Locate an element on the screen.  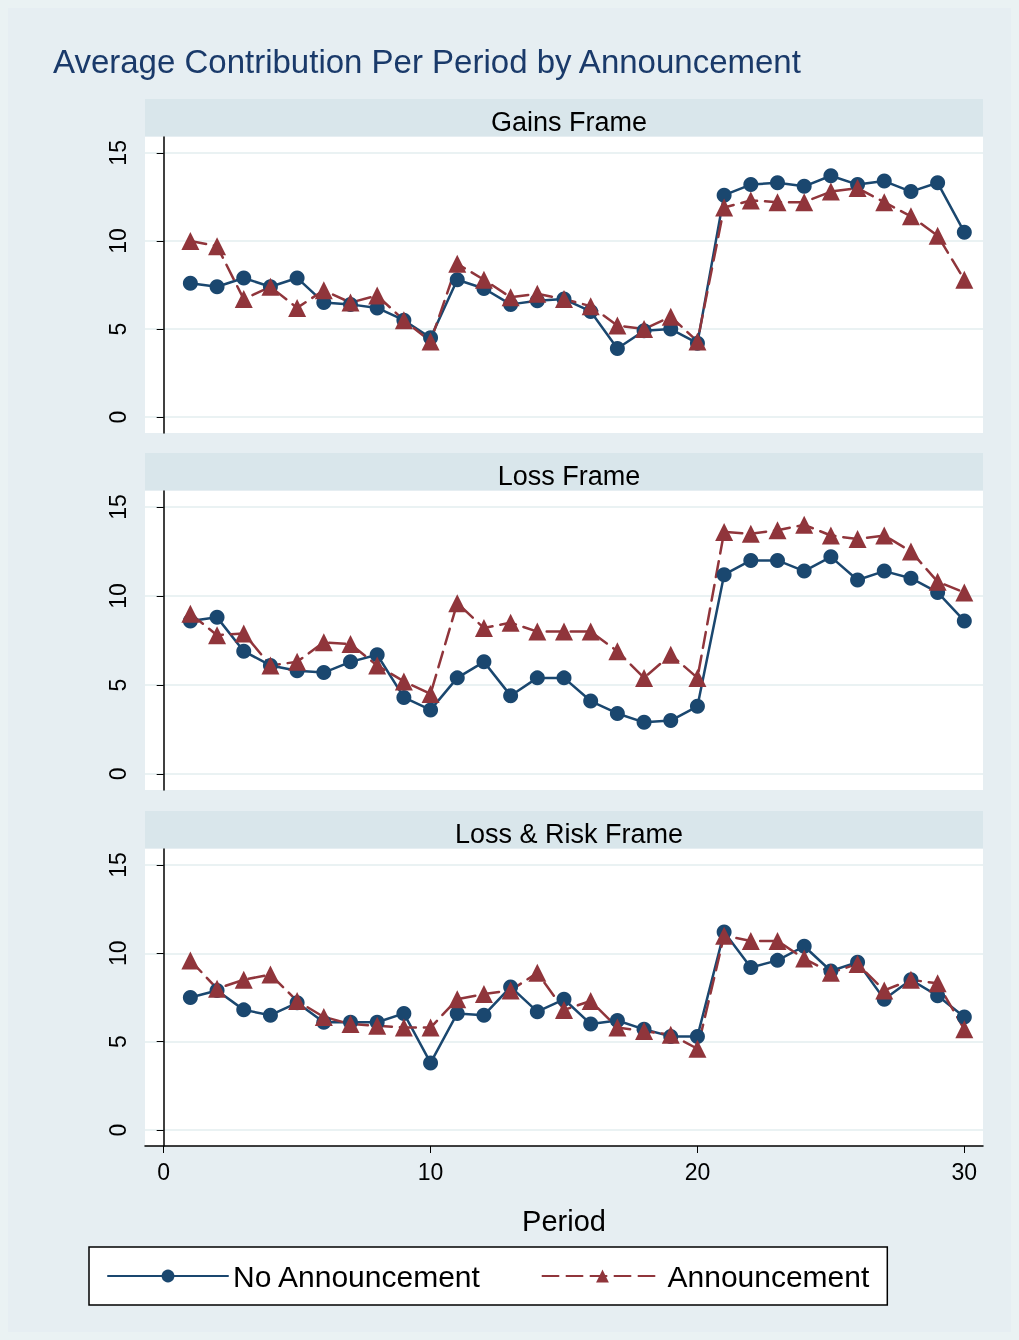
x-tick-label: 0 is located at coordinates (164, 1171).